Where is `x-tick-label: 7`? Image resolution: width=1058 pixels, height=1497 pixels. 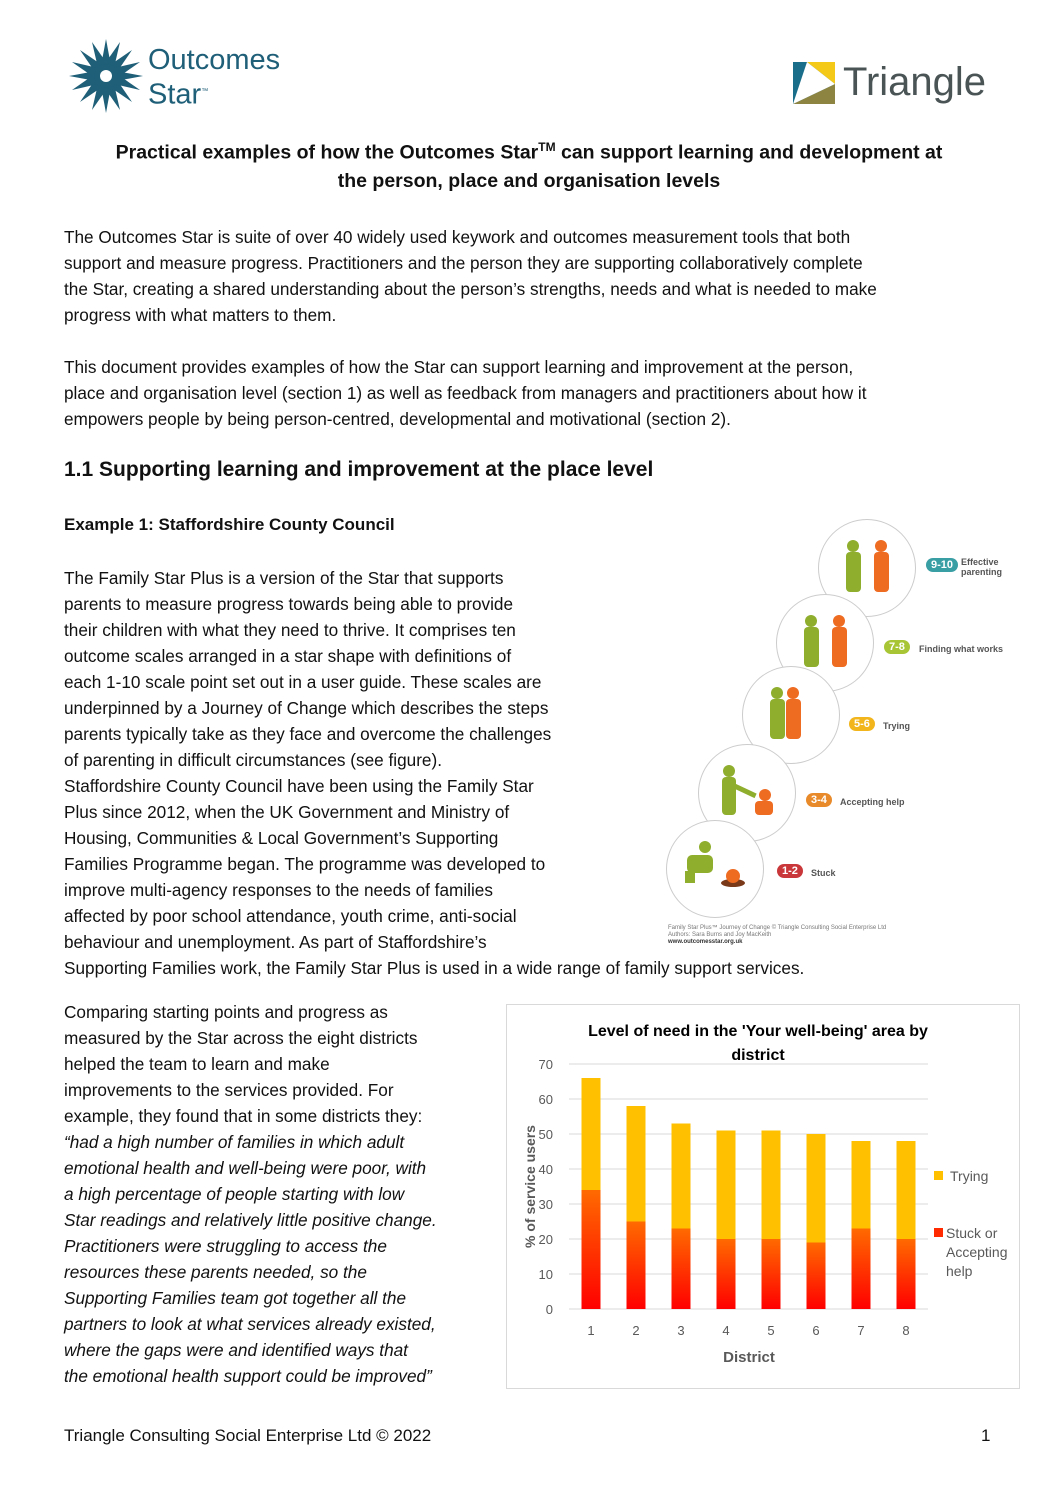
x-tick-label: 7 is located at coordinates (860, 1330).